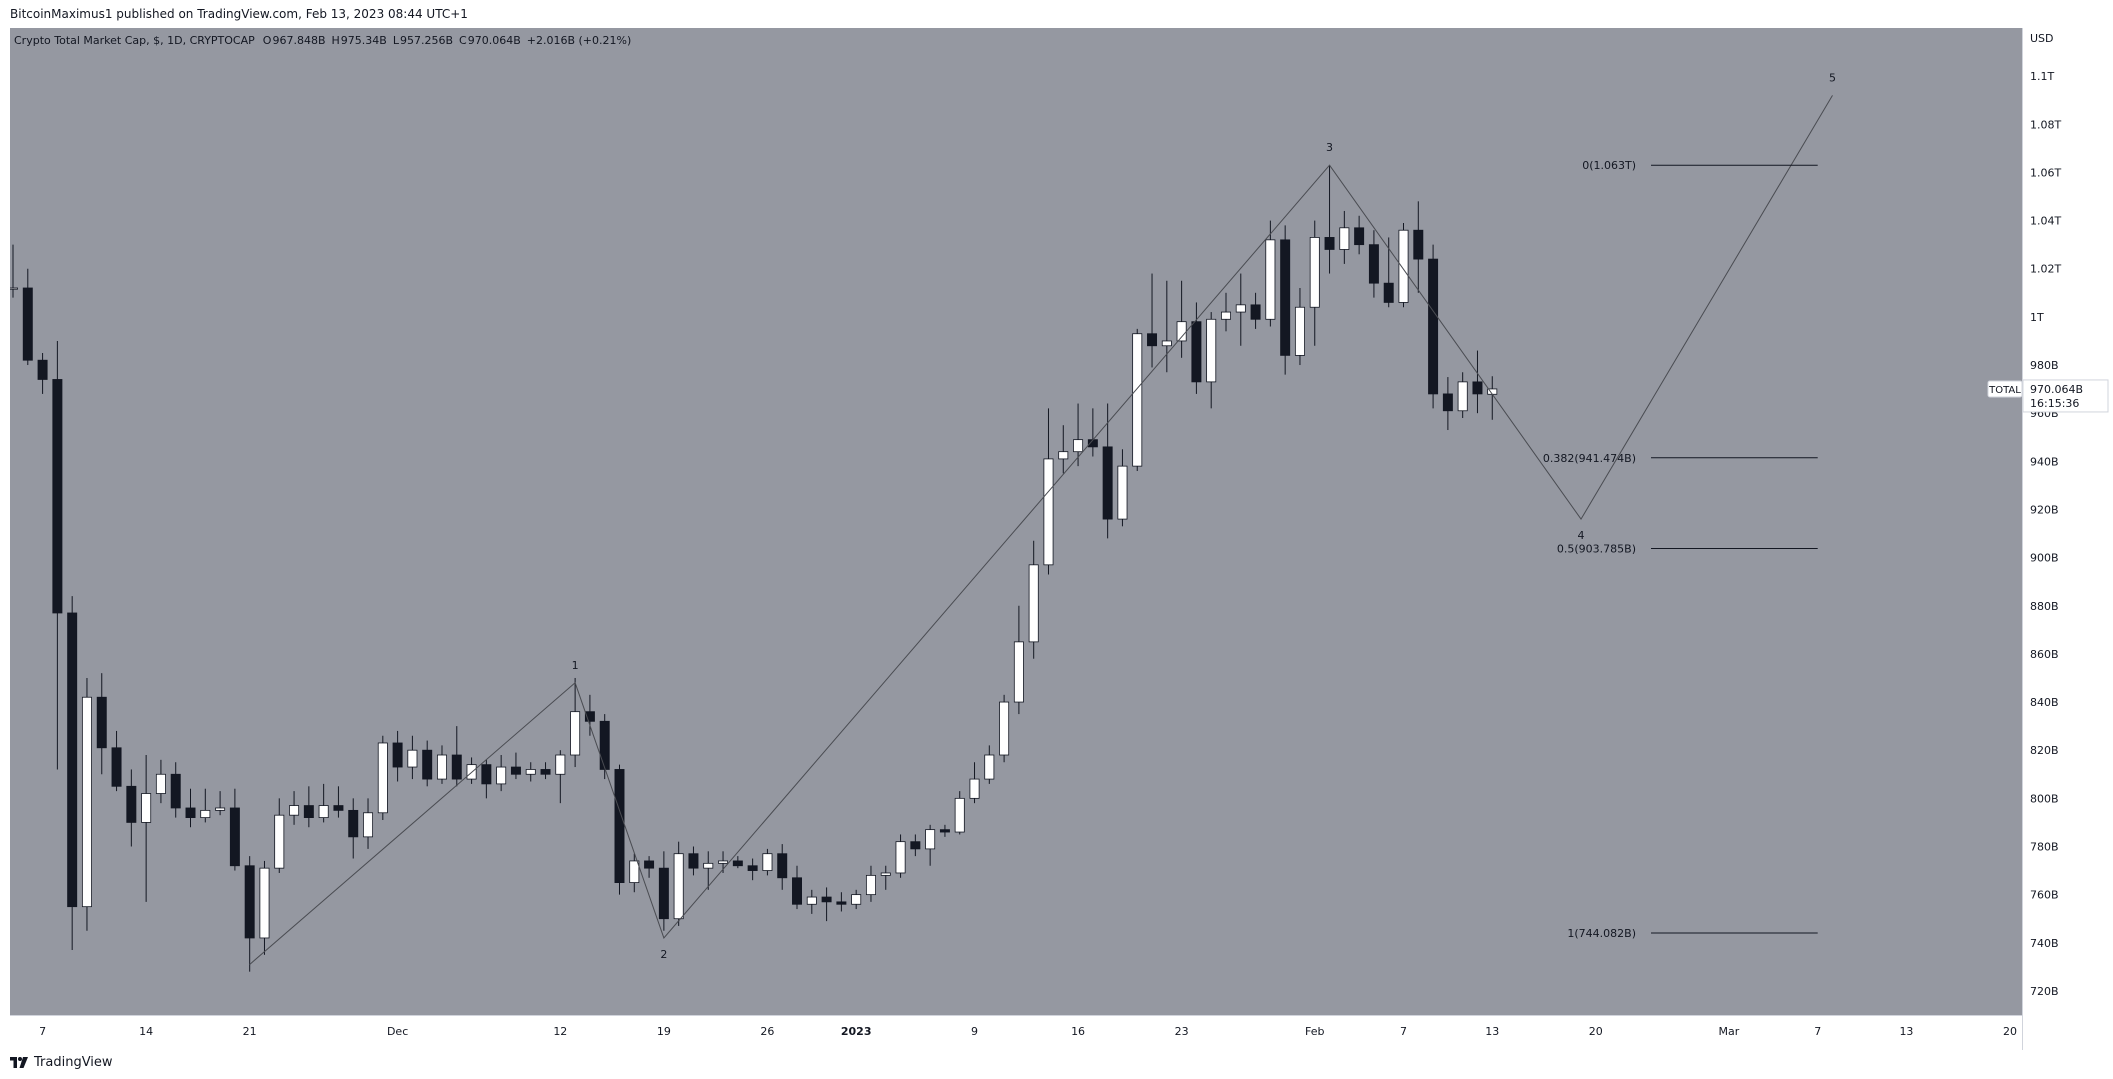 This screenshot has width=2113, height=1079. Describe the element at coordinates (2044, 943) in the screenshot. I see `price-tick-label: 740B` at that location.